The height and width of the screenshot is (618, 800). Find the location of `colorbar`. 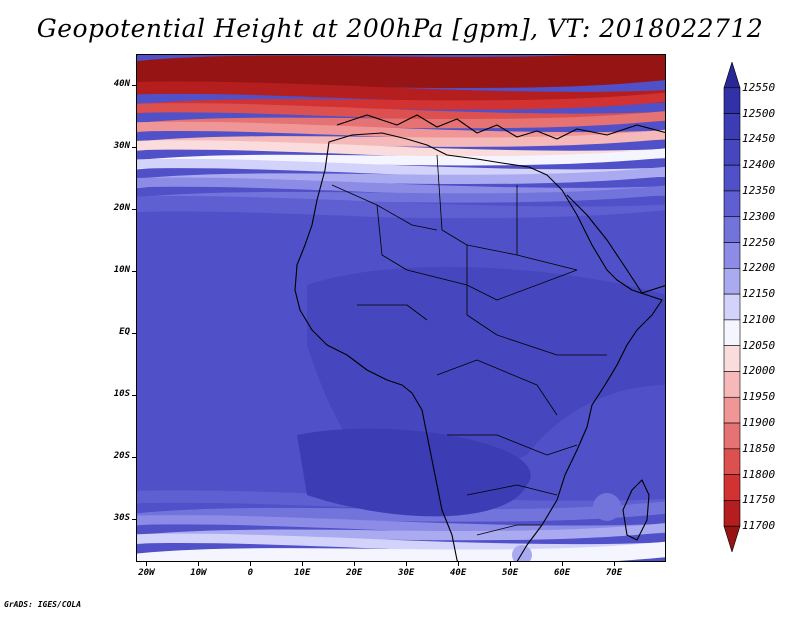

colorbar is located at coordinates (732, 307).